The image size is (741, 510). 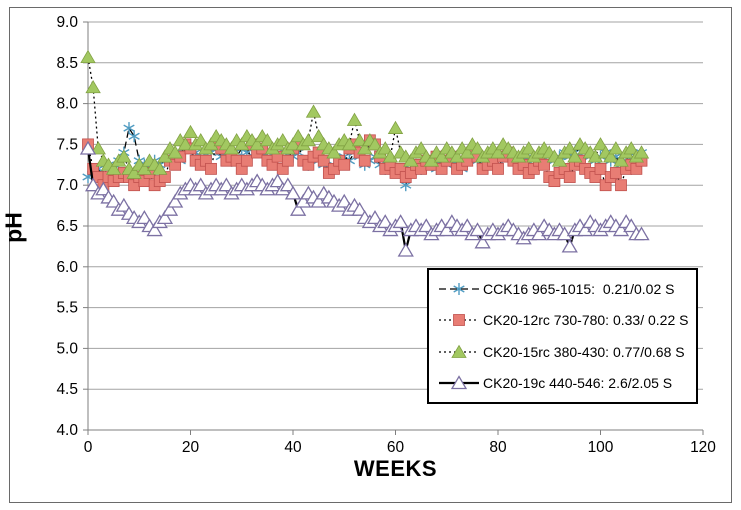 I want to click on x-tick-label: 0, so click(x=88, y=447).